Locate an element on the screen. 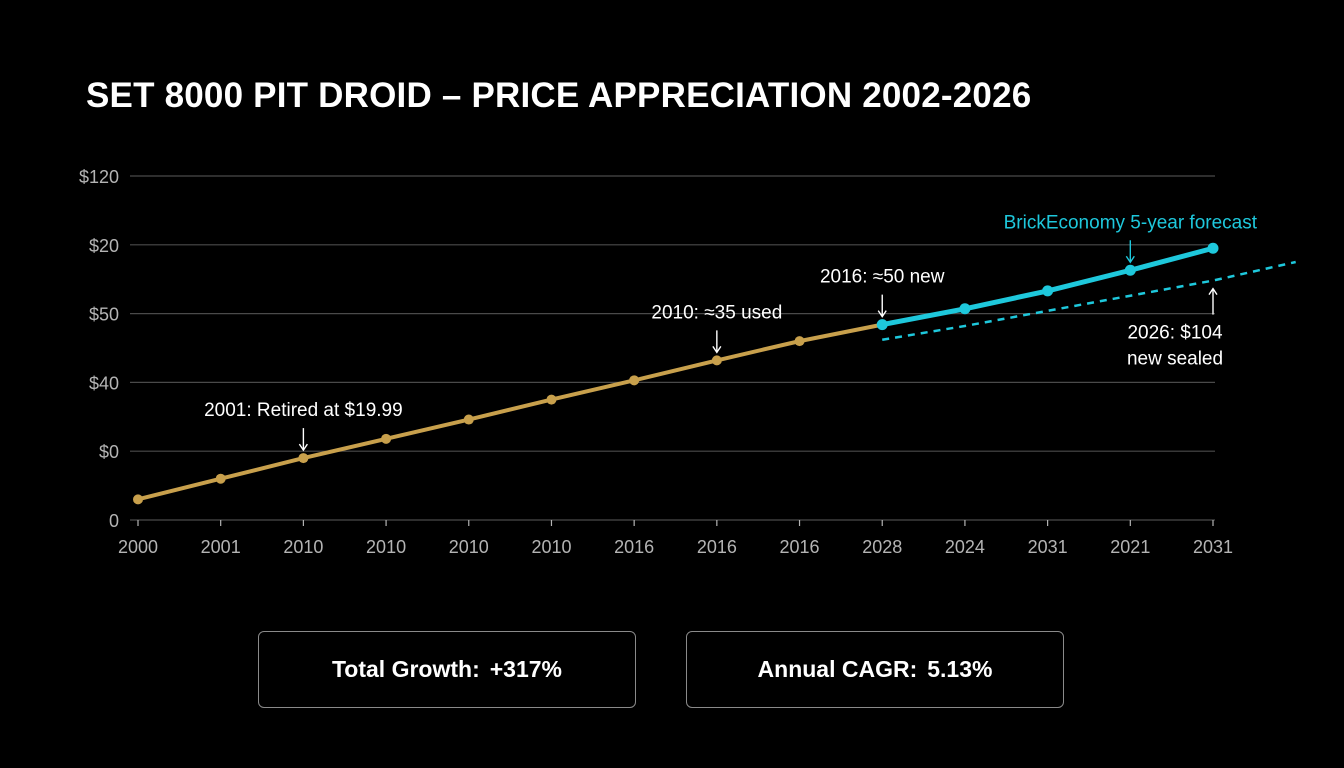  y-tick-label: $50 is located at coordinates (104, 315).